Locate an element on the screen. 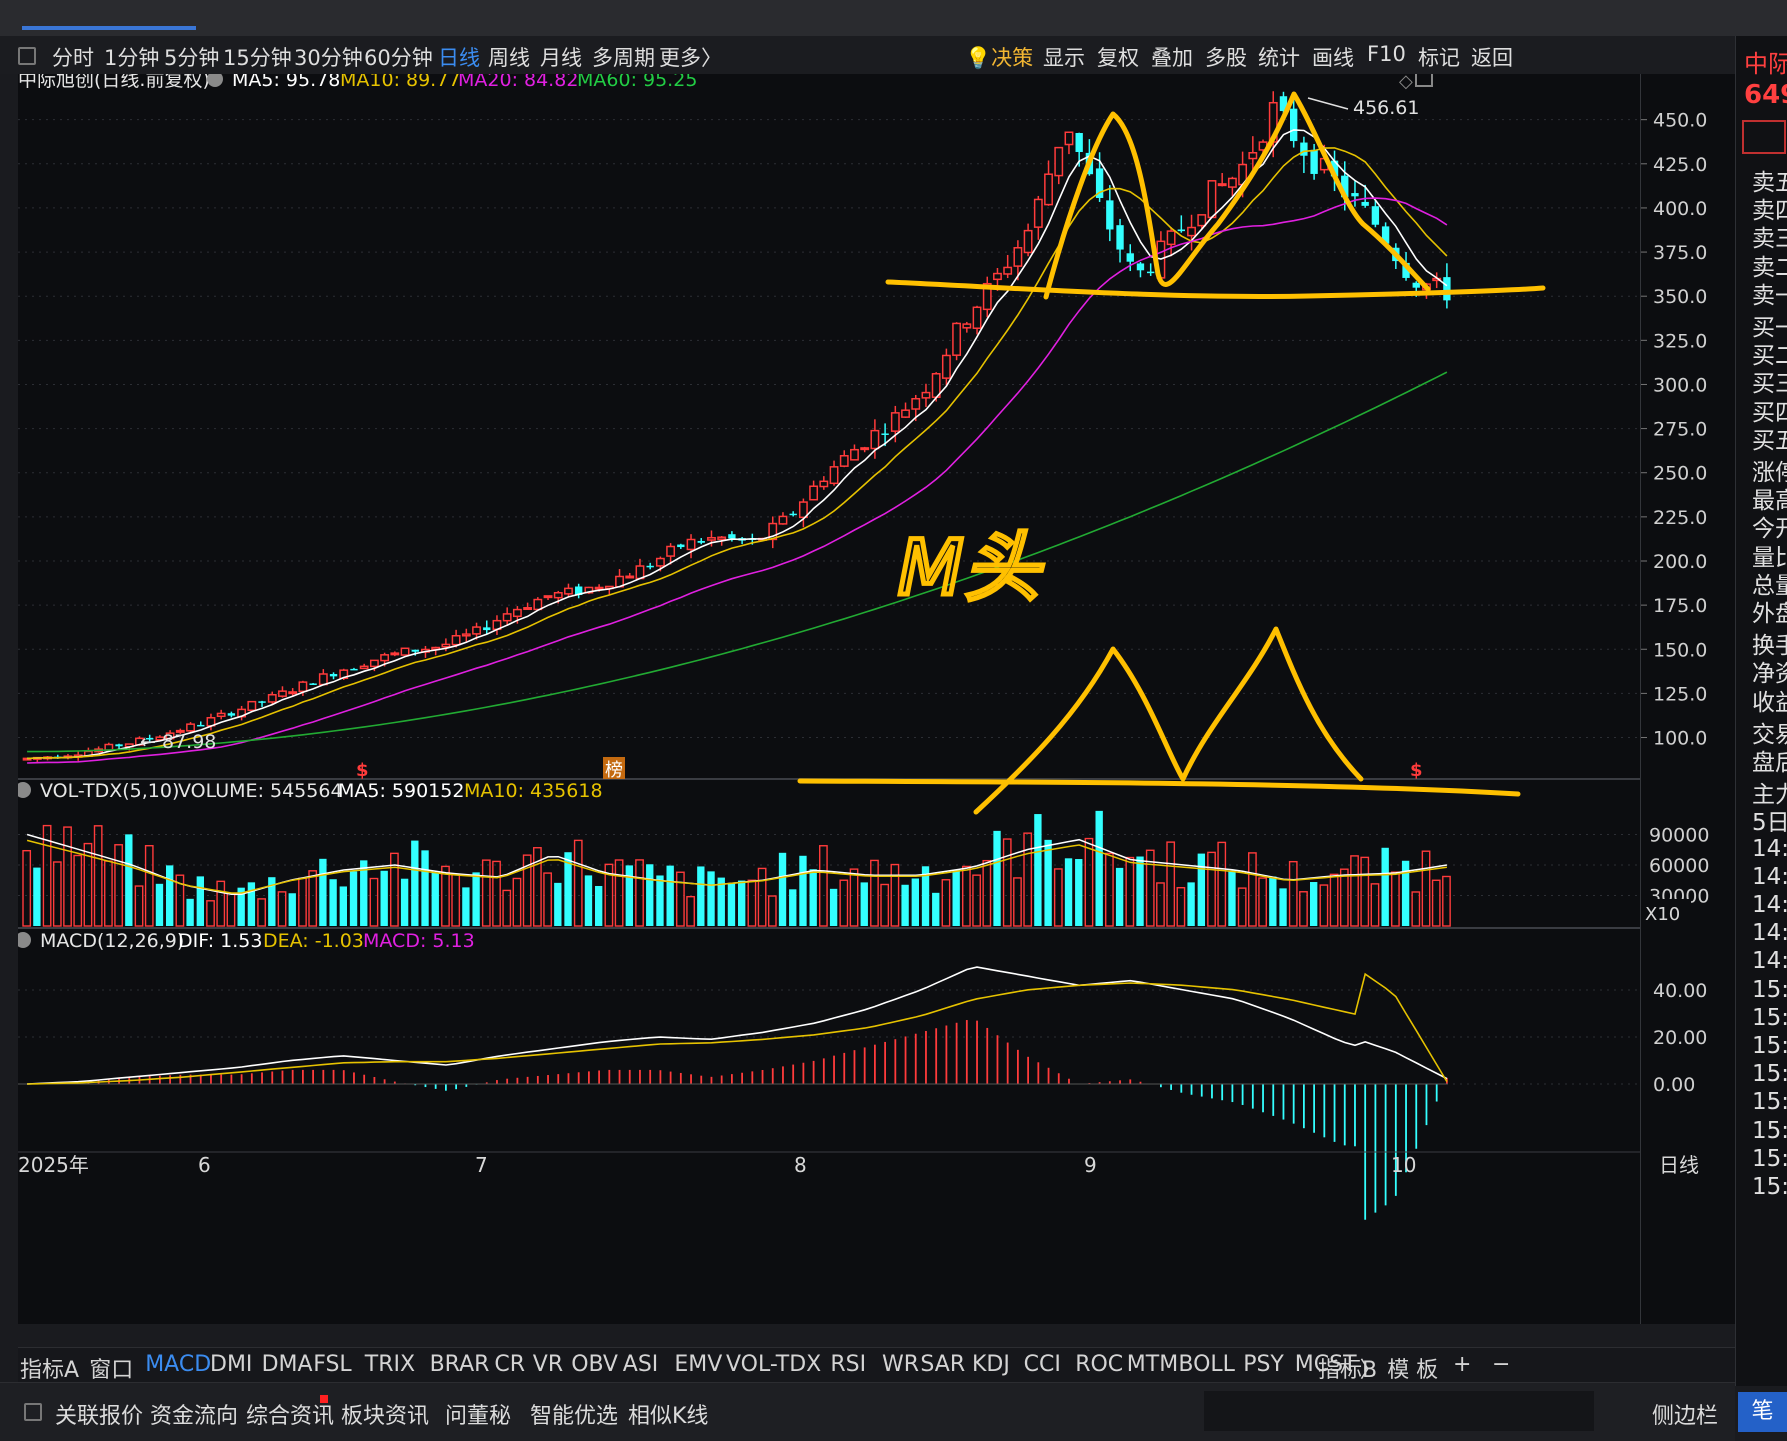 The width and height of the screenshot is (1787, 1441). ranking-marker-bg is located at coordinates (614, 768).